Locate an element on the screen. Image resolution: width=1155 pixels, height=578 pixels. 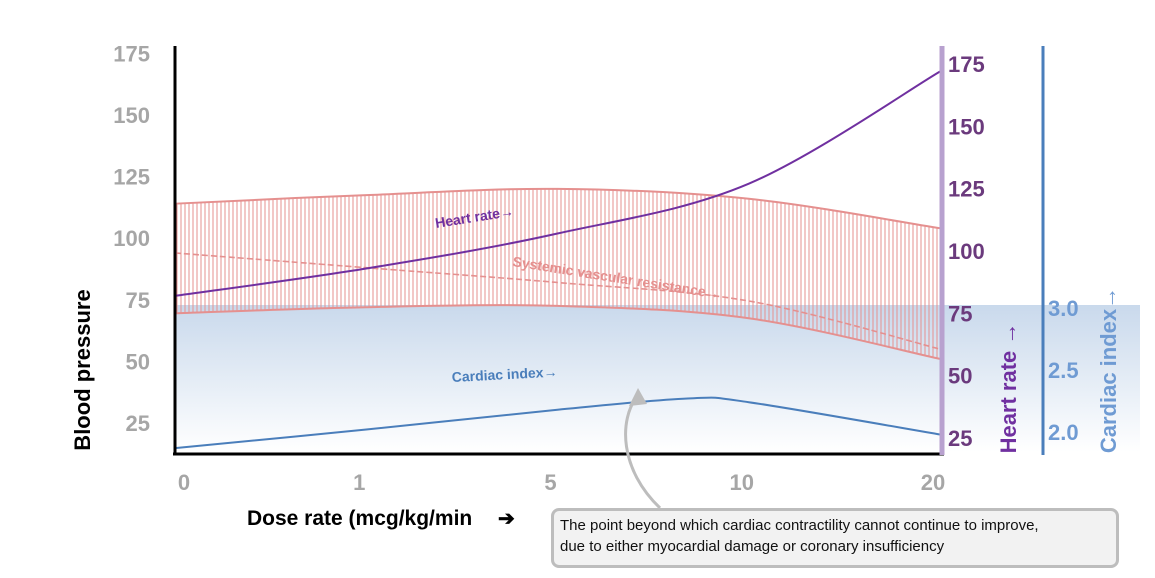
left-tick-labels: 25 50 75 100 125 150 175 is located at coordinates (131, 238).